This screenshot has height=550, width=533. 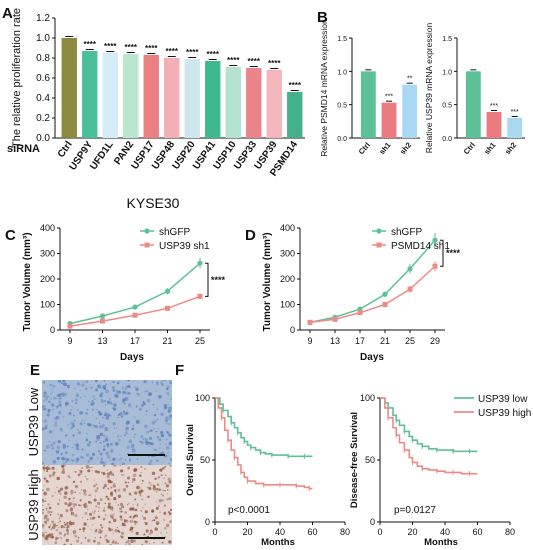 I want to click on panel-d-ytick-label: 0, so click(x=292, y=330).